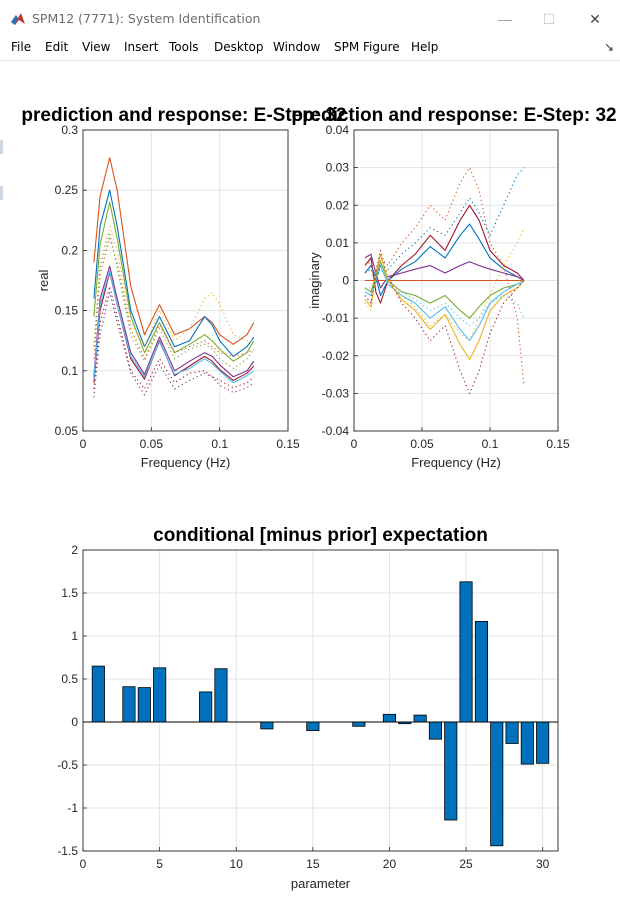 This screenshot has height=923, width=620. What do you see at coordinates (67, 311) in the screenshot?
I see `y-tick-label: 0.15` at bounding box center [67, 311].